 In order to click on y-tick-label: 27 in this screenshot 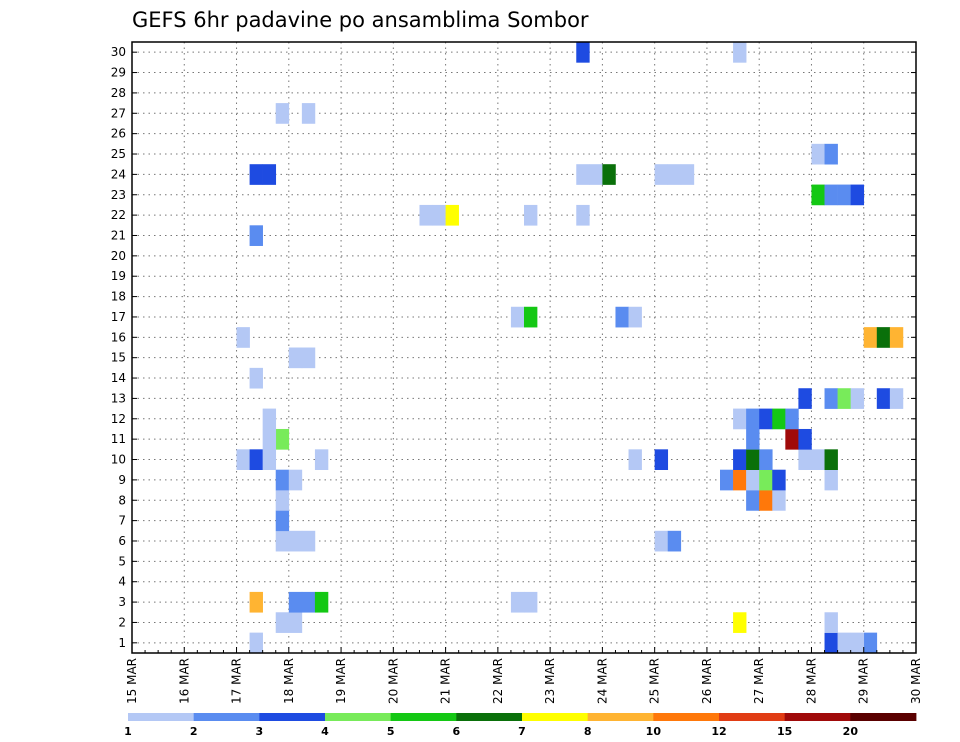, I will do `click(118, 113)`.